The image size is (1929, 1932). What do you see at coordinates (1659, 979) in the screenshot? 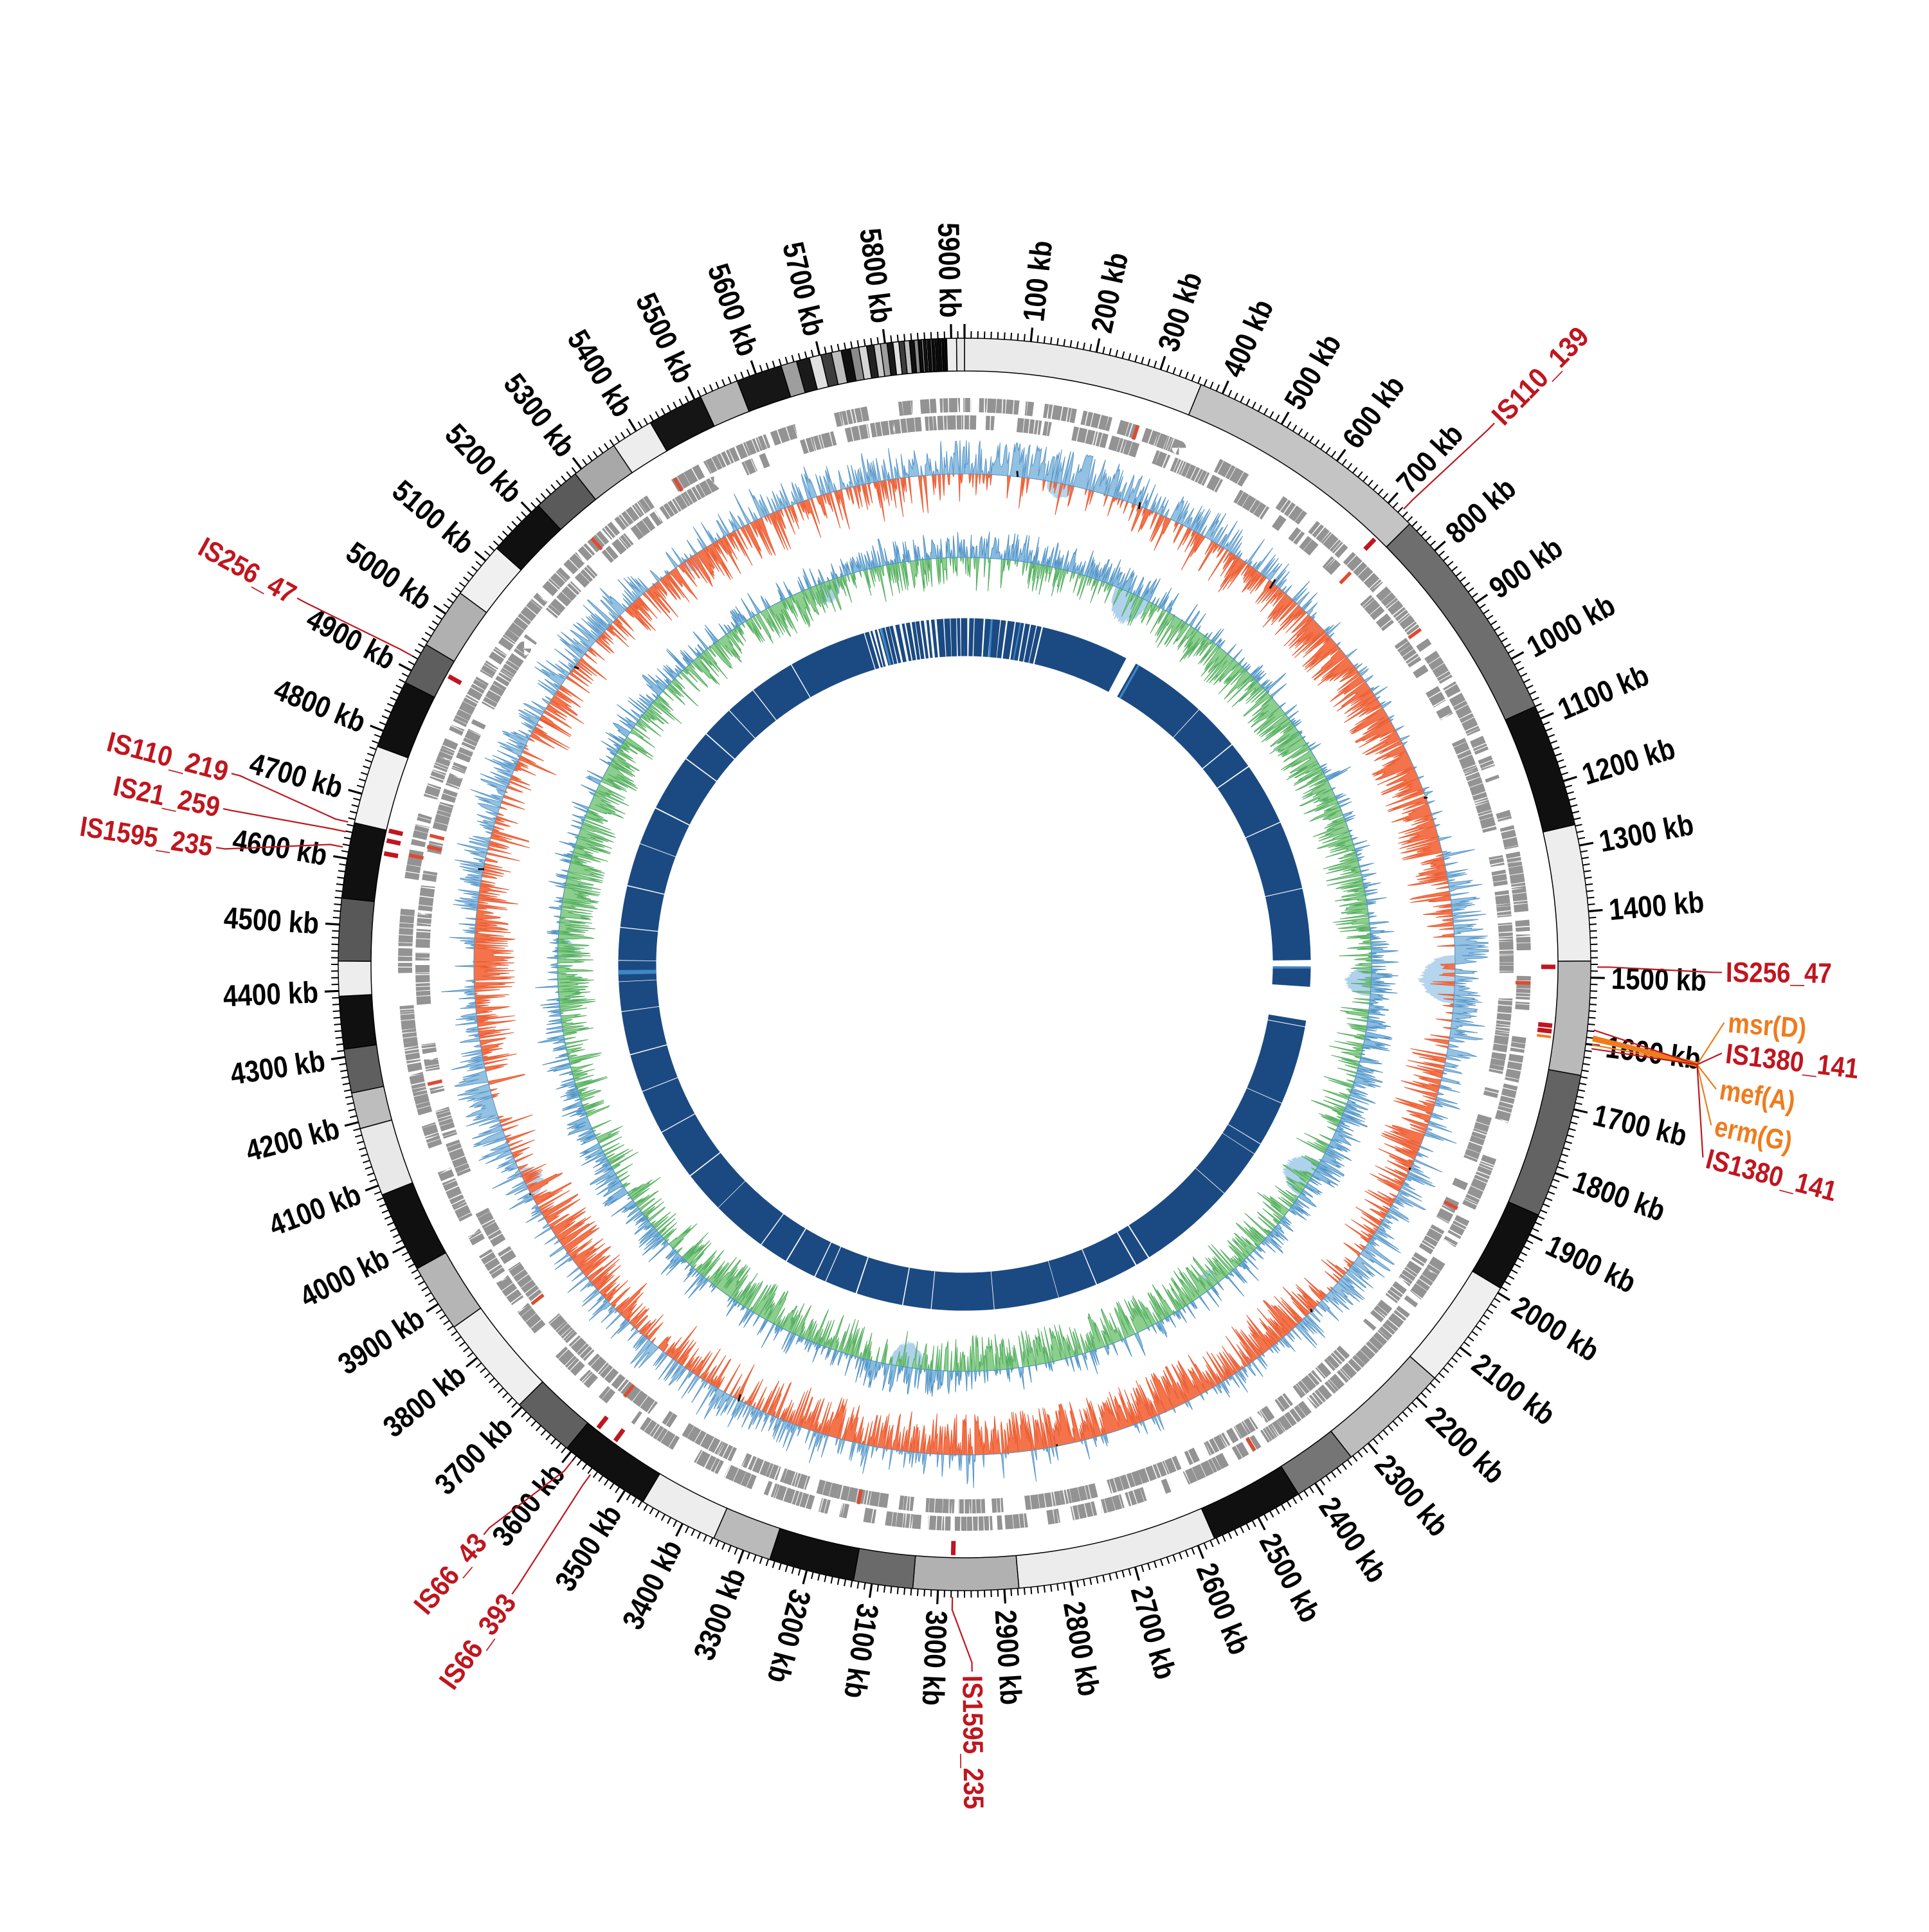
I see `svg-text: 1500 kb` at bounding box center [1659, 979].